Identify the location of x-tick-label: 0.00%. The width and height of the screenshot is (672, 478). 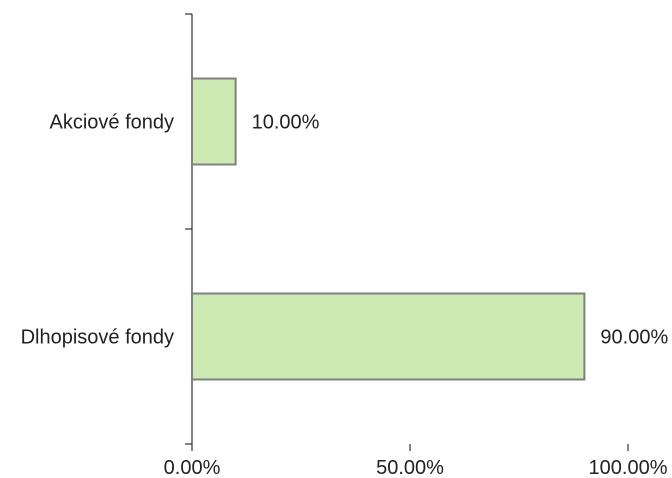
(192, 467).